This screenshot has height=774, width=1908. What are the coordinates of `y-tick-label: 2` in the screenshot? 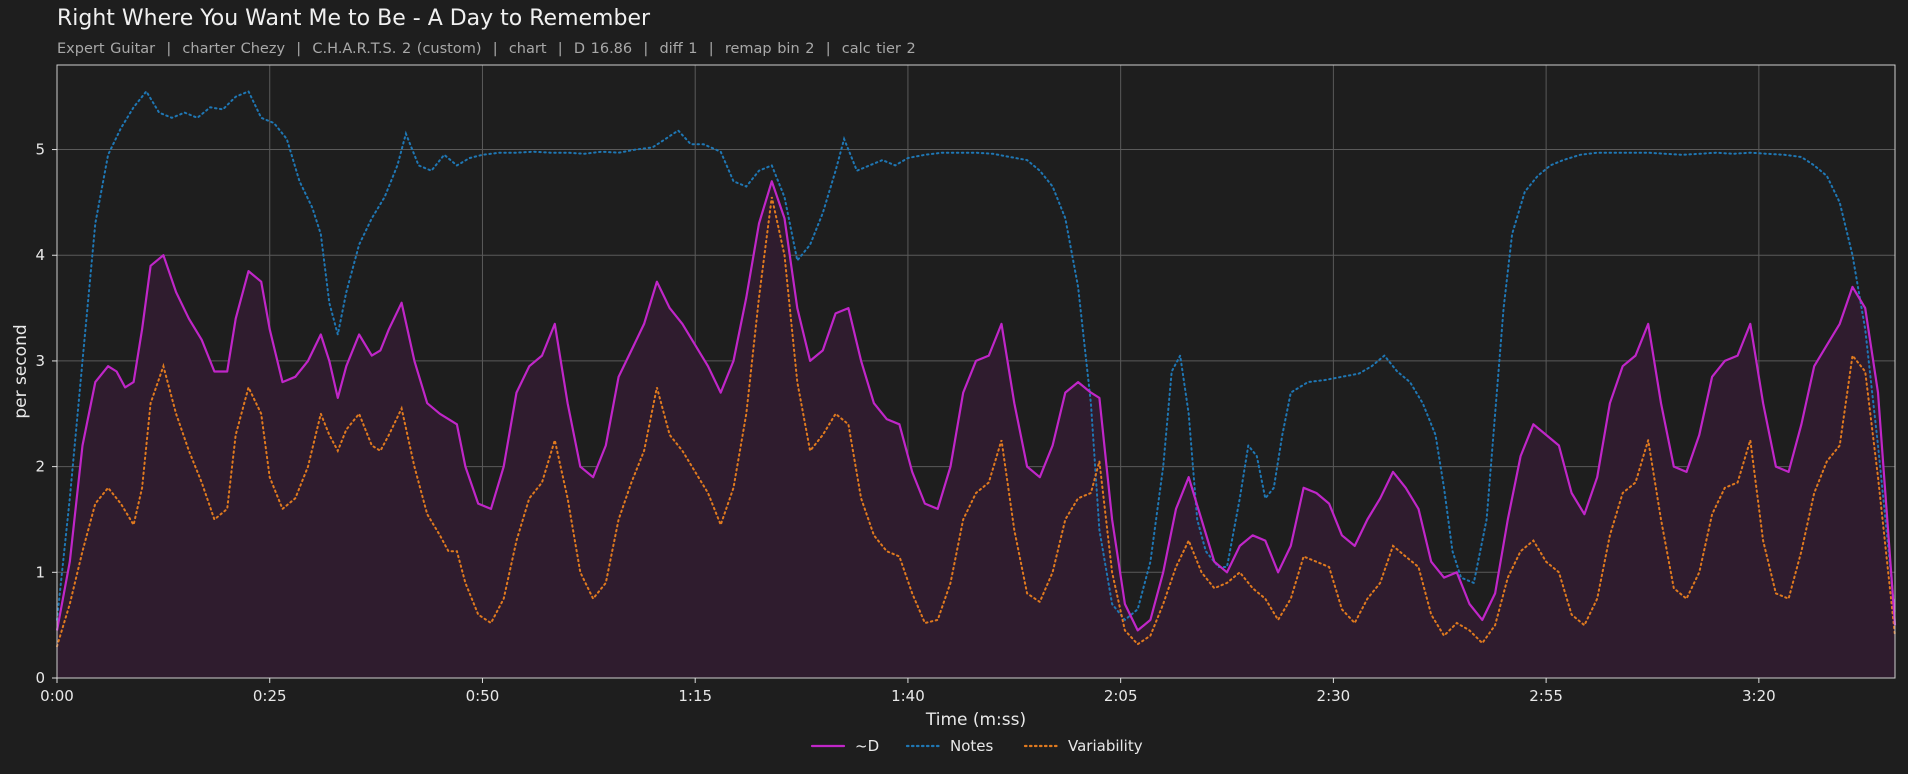 It's located at (40, 467).